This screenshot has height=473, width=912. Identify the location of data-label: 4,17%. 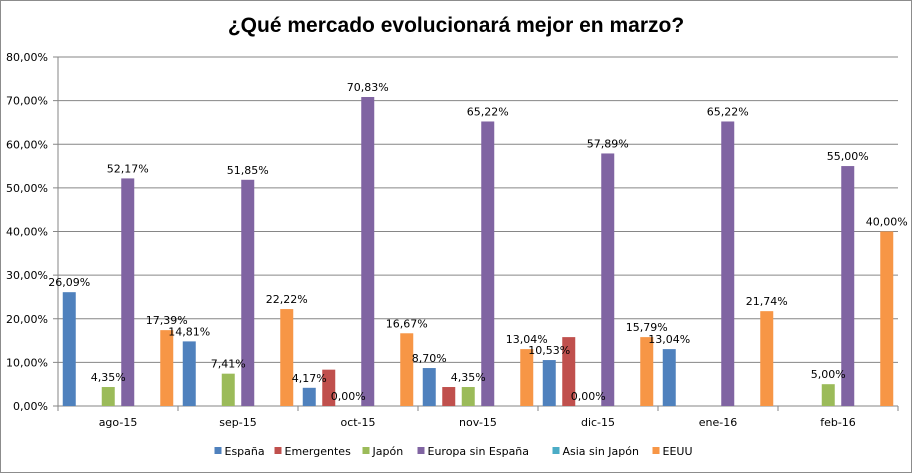
(309, 378).